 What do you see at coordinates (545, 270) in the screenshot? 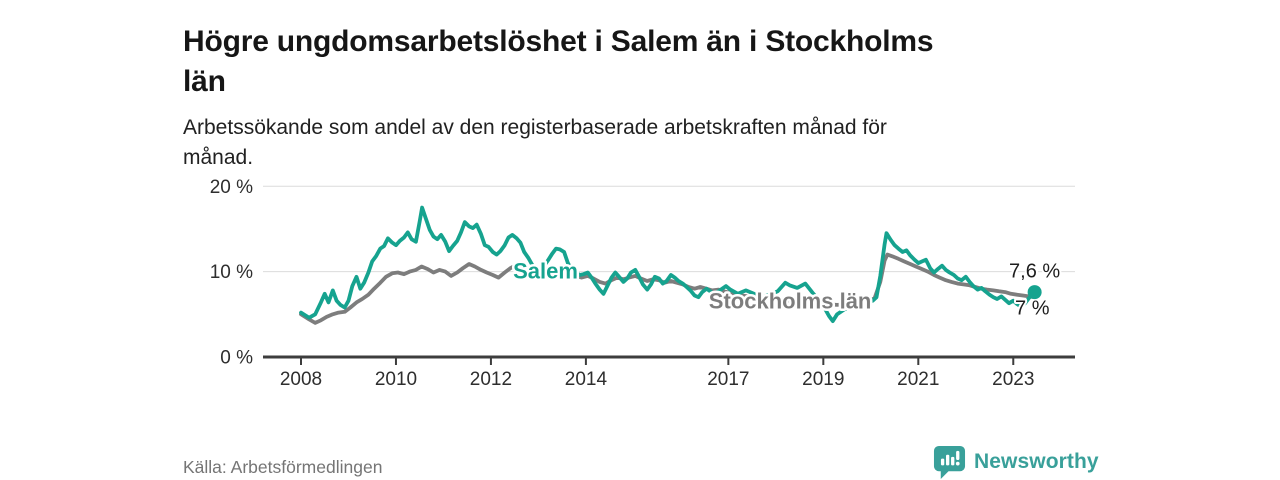
I see `salem-series-label: Salem` at bounding box center [545, 270].